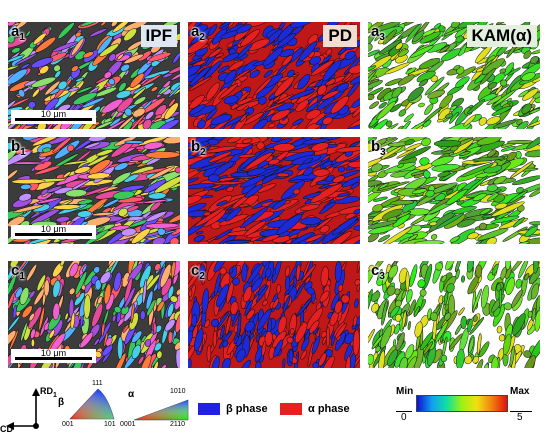 Image resolution: width=550 pixels, height=437 pixels. Describe the element at coordinates (94, 190) in the screenshot. I see `panel-b1-ipf-map: b1 10 μm` at that location.